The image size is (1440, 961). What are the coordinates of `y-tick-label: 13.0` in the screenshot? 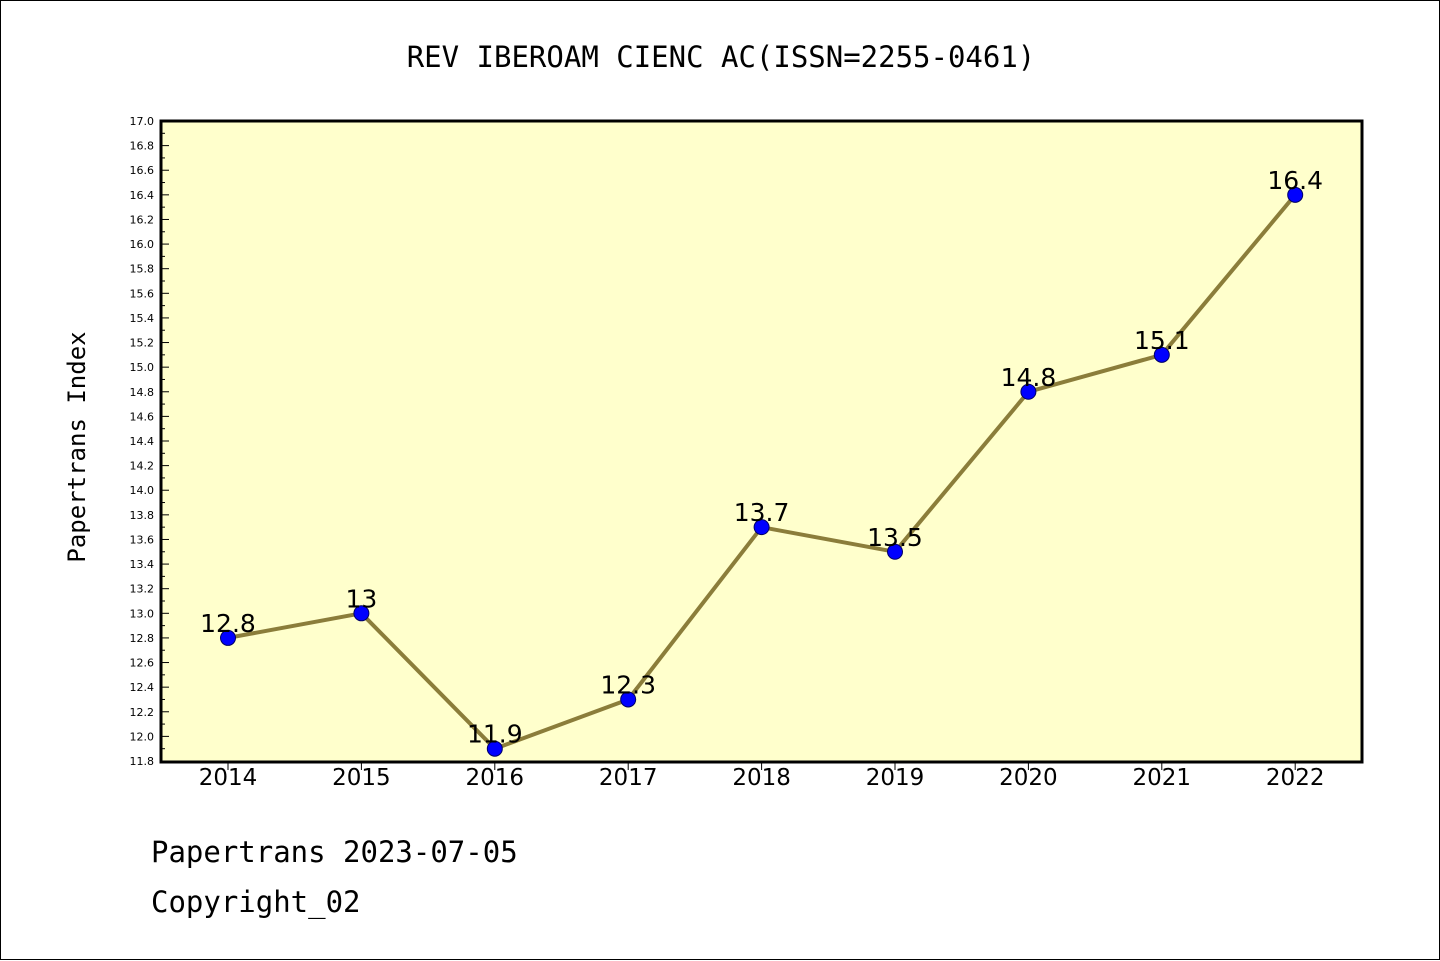 It's located at (142, 613).